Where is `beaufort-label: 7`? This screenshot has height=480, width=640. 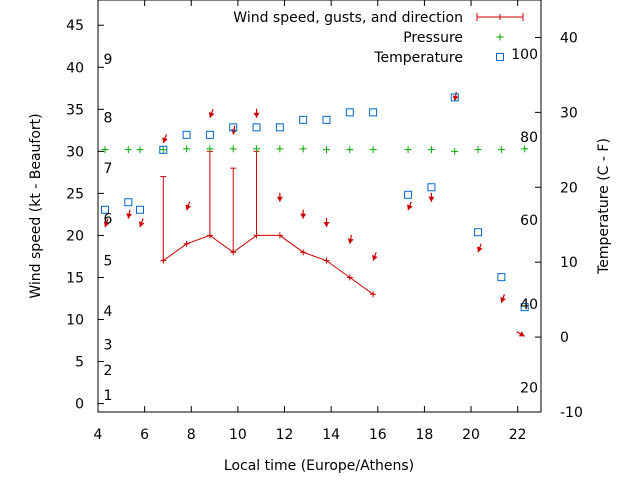 beaufort-label: 7 is located at coordinates (108, 169).